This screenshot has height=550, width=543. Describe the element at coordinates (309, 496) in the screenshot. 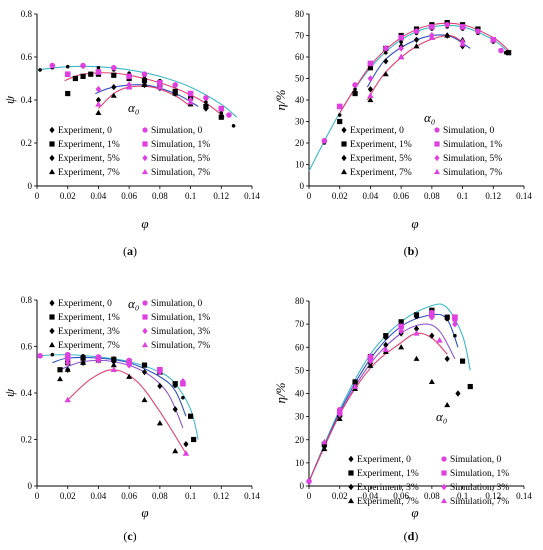

I see `x-tick-label: 0` at that location.